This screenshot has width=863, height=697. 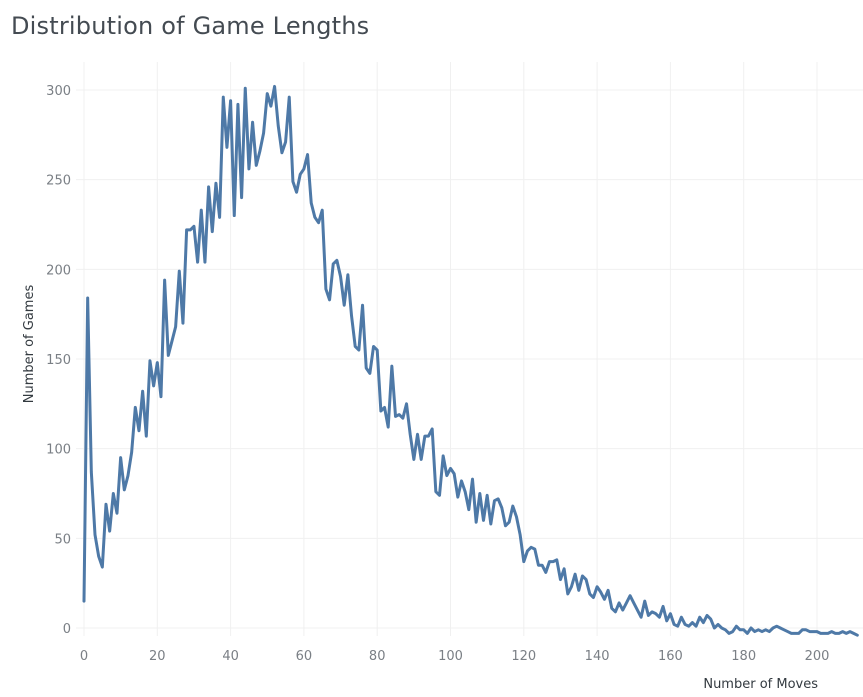 I want to click on y-tick-label: 150, so click(x=58, y=360).